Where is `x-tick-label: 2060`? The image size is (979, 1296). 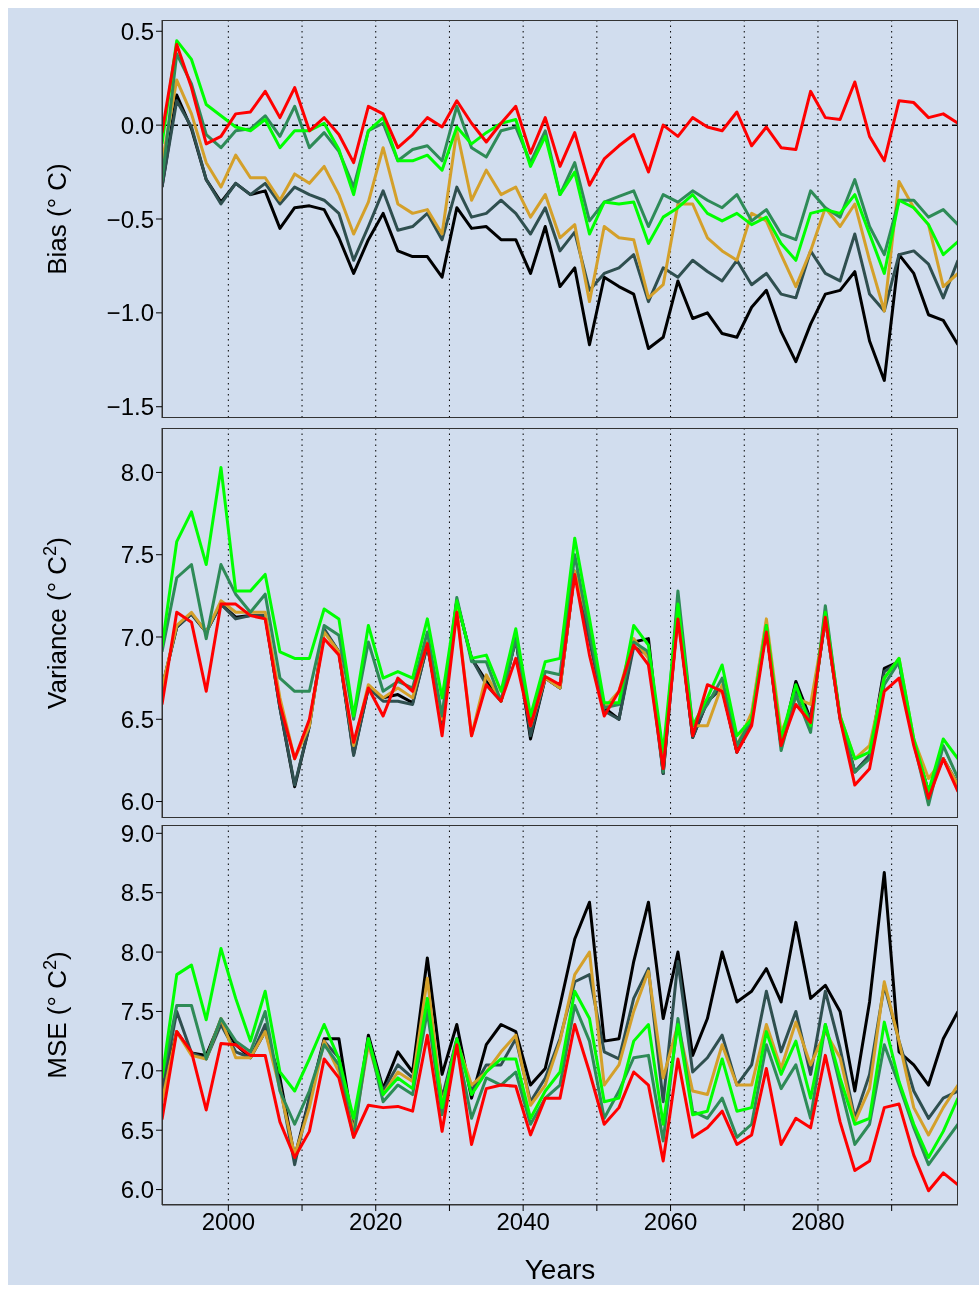 x-tick-label: 2060 is located at coordinates (670, 1222).